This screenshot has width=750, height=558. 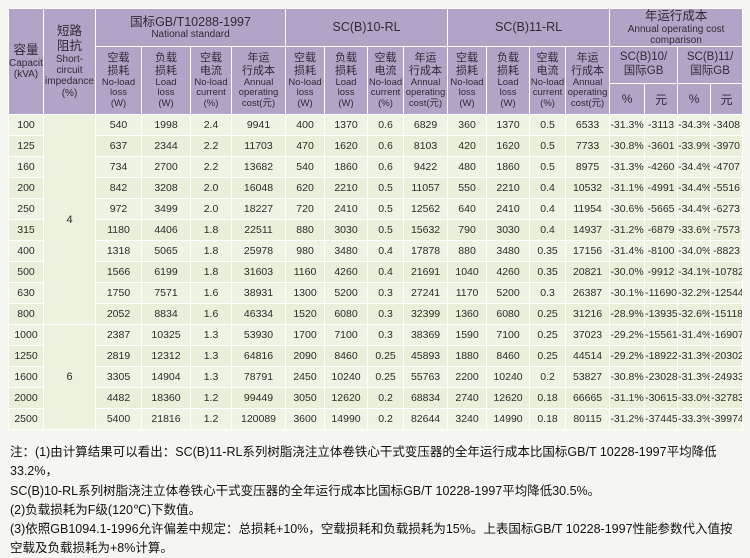 I want to click on header-unit-row: % 元 % 元, so click(x=376, y=99).